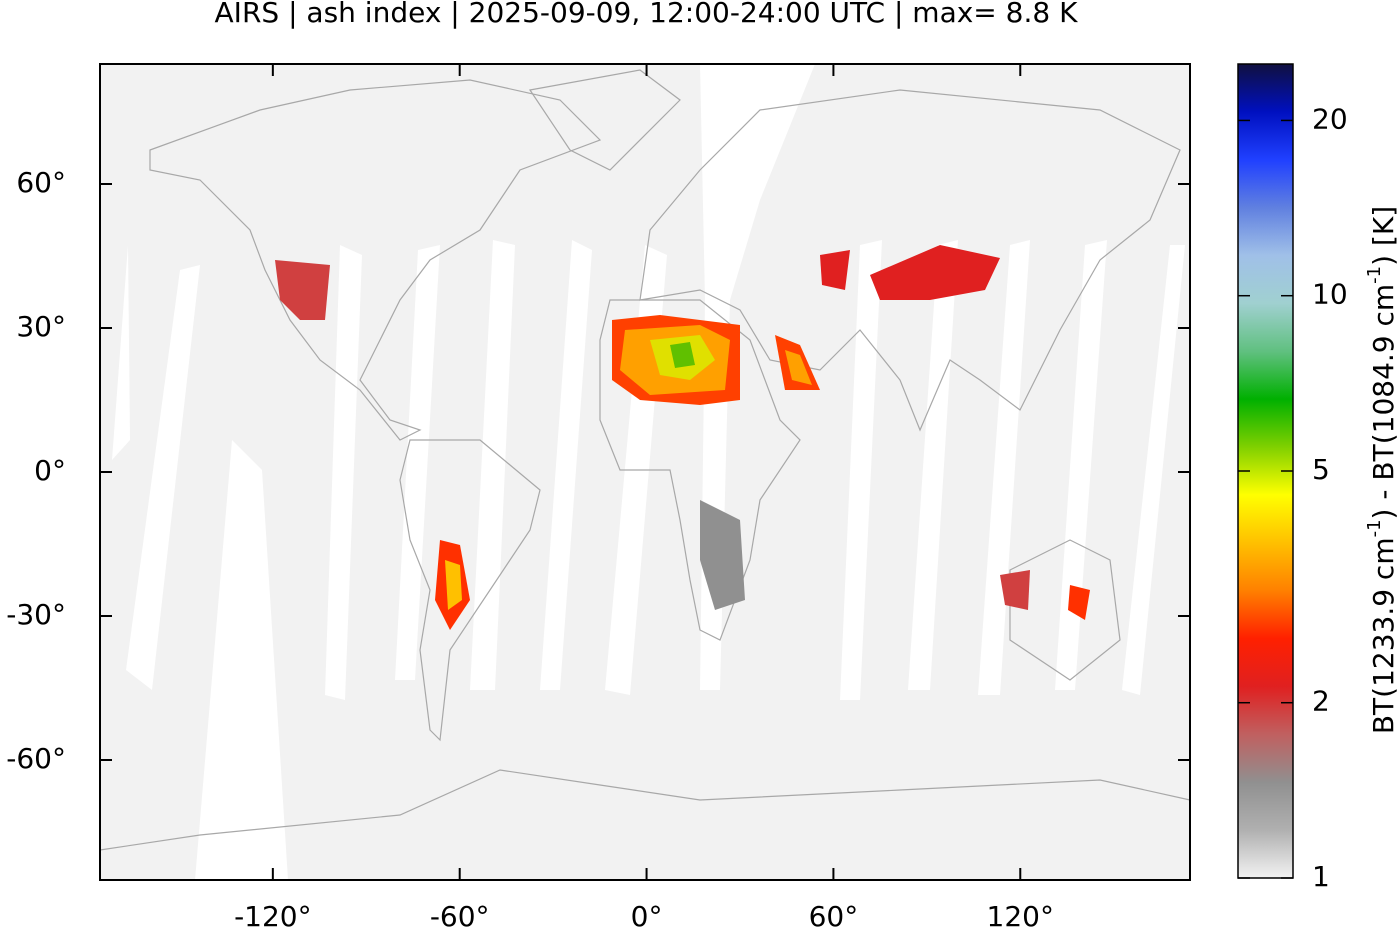 The height and width of the screenshot is (934, 1400). Describe the element at coordinates (1321, 469) in the screenshot. I see `colorbar-tick-label: 5` at that location.